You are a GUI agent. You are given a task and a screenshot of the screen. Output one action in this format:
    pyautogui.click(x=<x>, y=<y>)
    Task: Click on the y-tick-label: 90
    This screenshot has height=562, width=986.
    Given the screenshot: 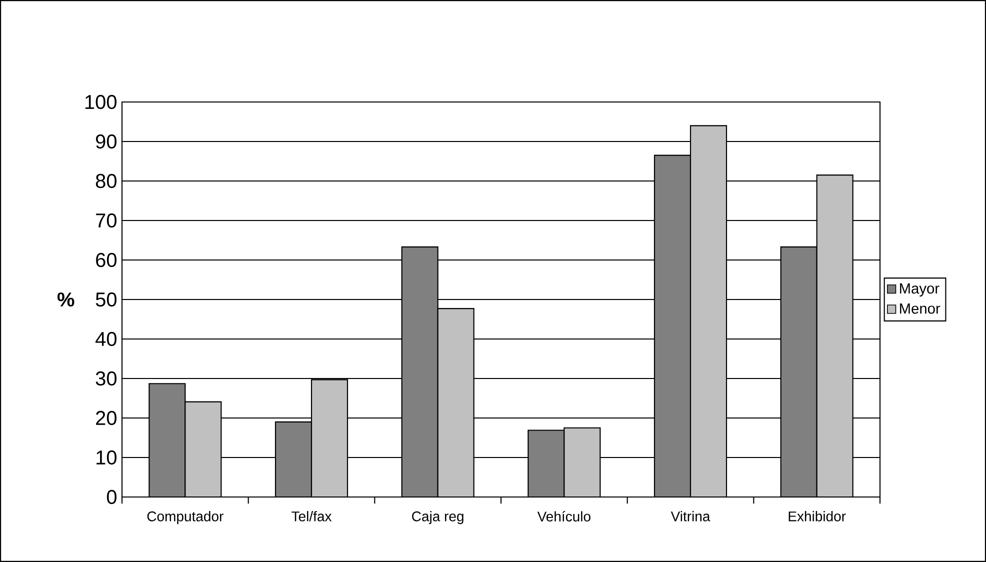 What is the action you would take?
    pyautogui.click(x=106, y=141)
    